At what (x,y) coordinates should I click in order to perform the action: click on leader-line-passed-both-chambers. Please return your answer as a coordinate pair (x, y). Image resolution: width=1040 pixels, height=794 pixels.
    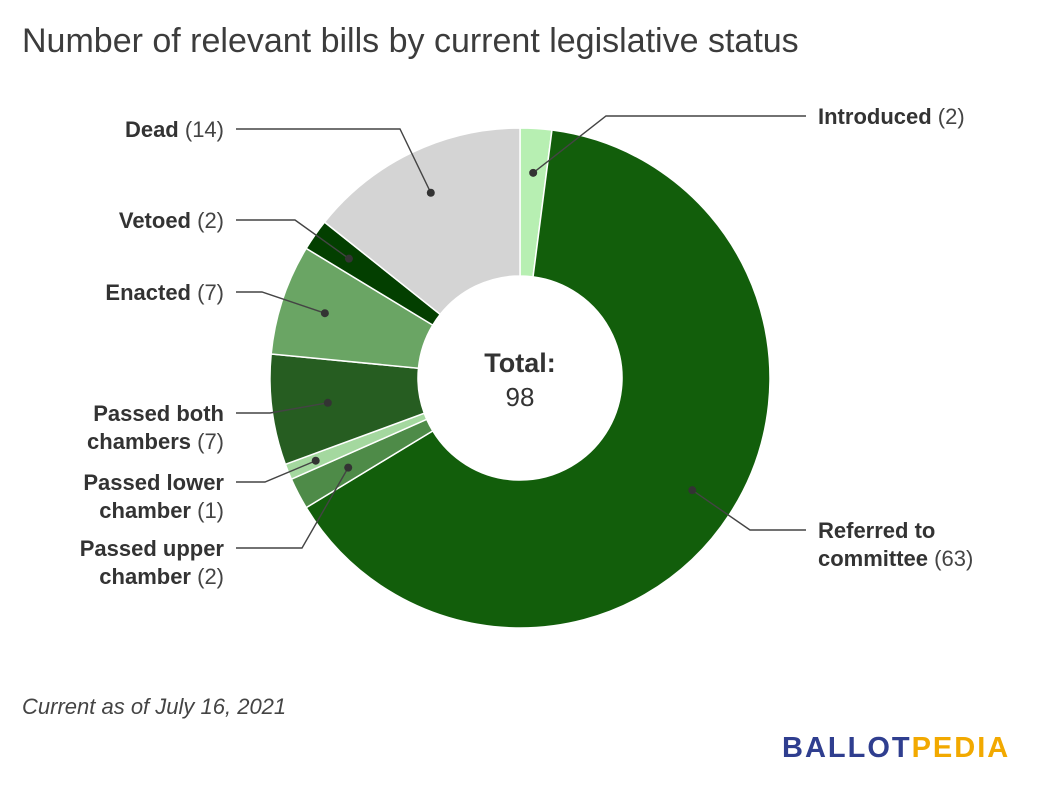
    Looking at the image, I should click on (282, 408).